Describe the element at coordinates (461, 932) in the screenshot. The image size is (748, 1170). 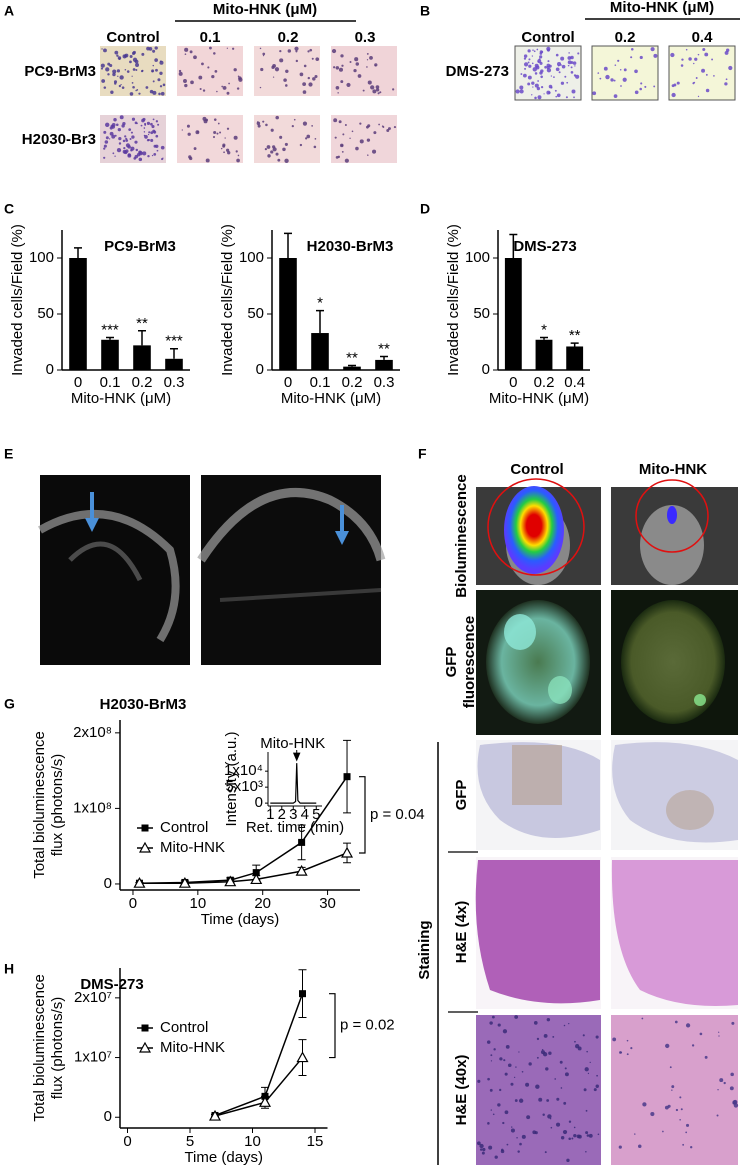
I see `row-label: H&E (4x)` at that location.